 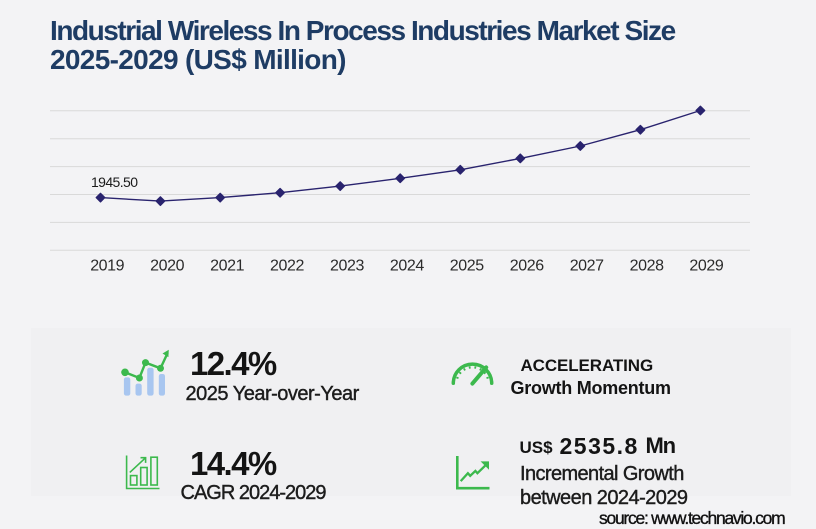 What do you see at coordinates (167, 265) in the screenshot?
I see `svg-text: 2020` at bounding box center [167, 265].